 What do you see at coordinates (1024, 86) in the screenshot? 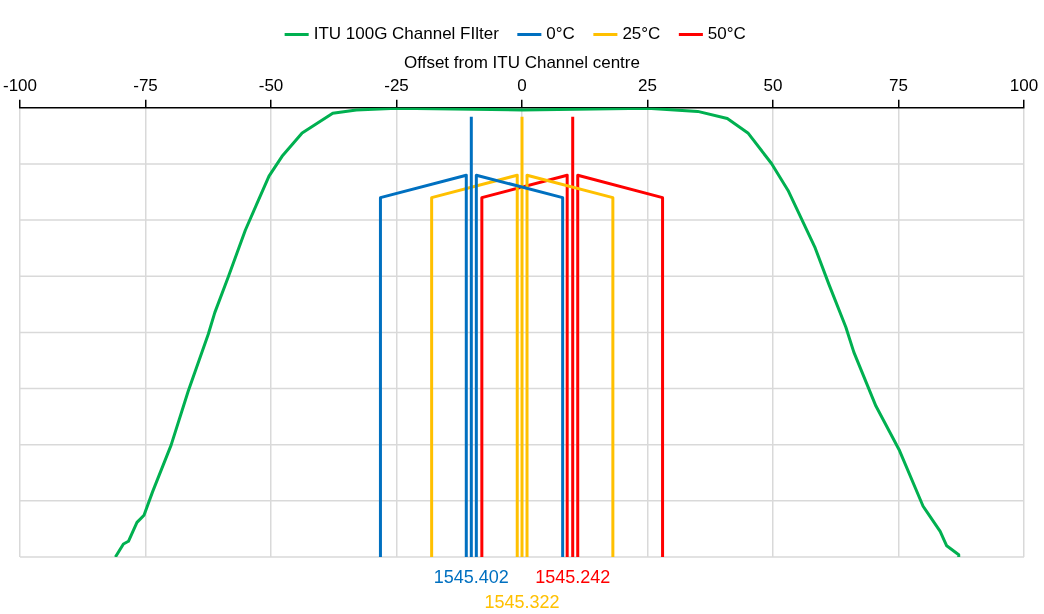
I see `x-tick-label: 100` at bounding box center [1024, 86].